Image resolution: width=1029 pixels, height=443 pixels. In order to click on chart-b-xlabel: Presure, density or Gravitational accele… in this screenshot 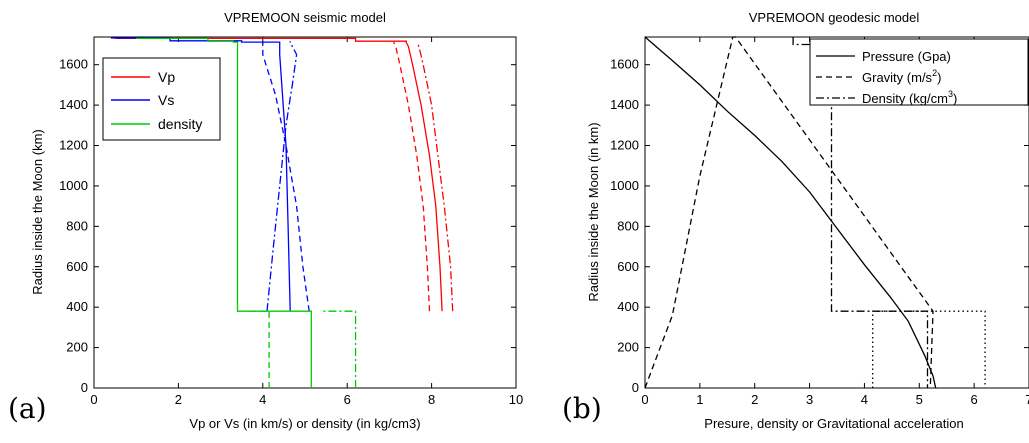, I will do `click(833, 423)`.